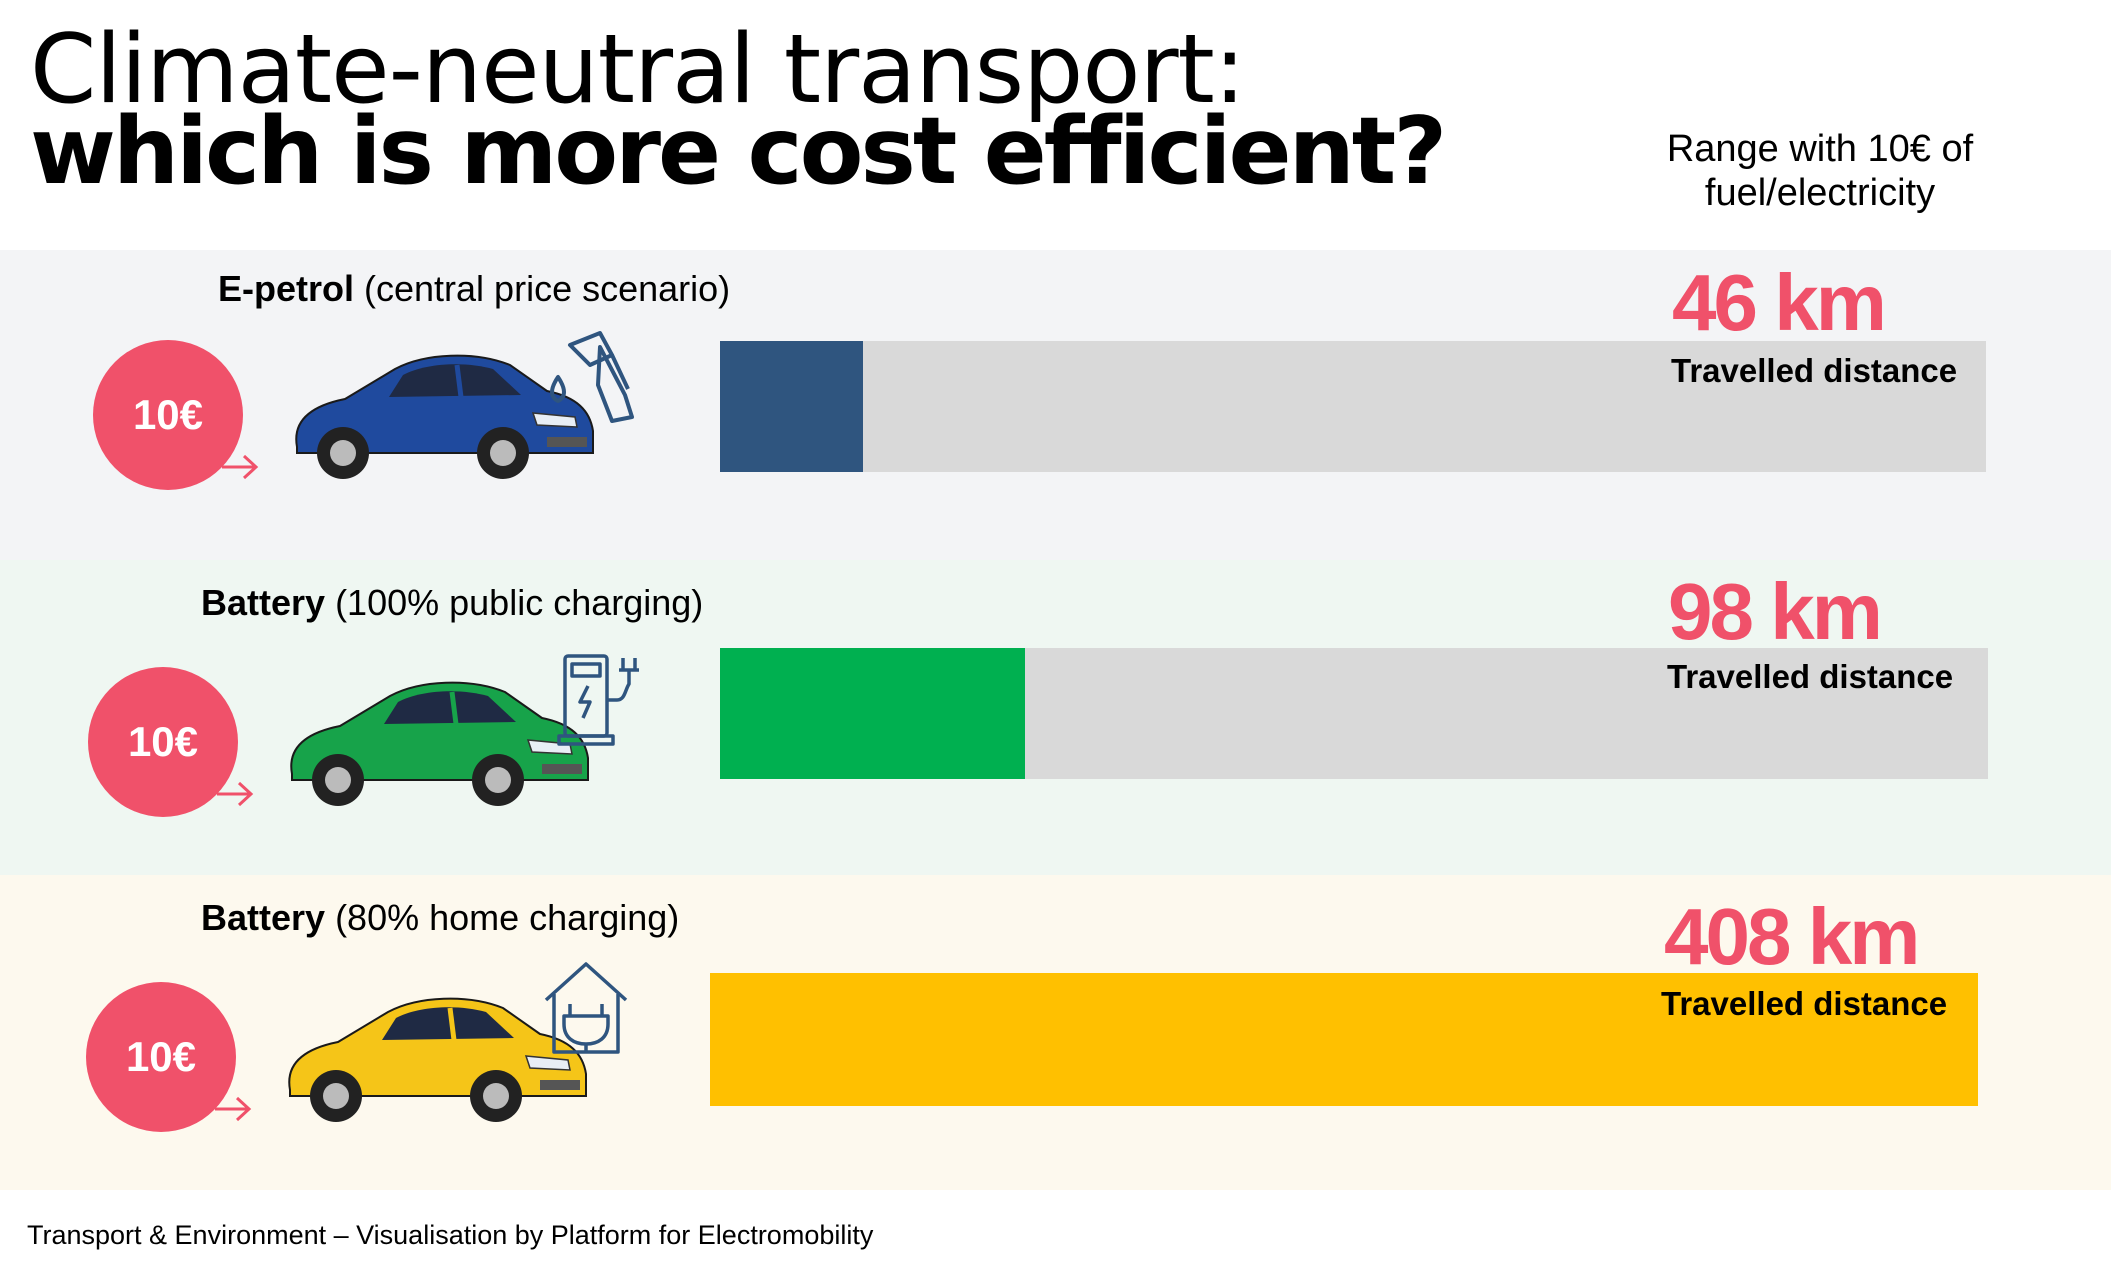  Describe the element at coordinates (1792, 936) in the screenshot. I see `value-label-battery-home: 408 km` at that location.